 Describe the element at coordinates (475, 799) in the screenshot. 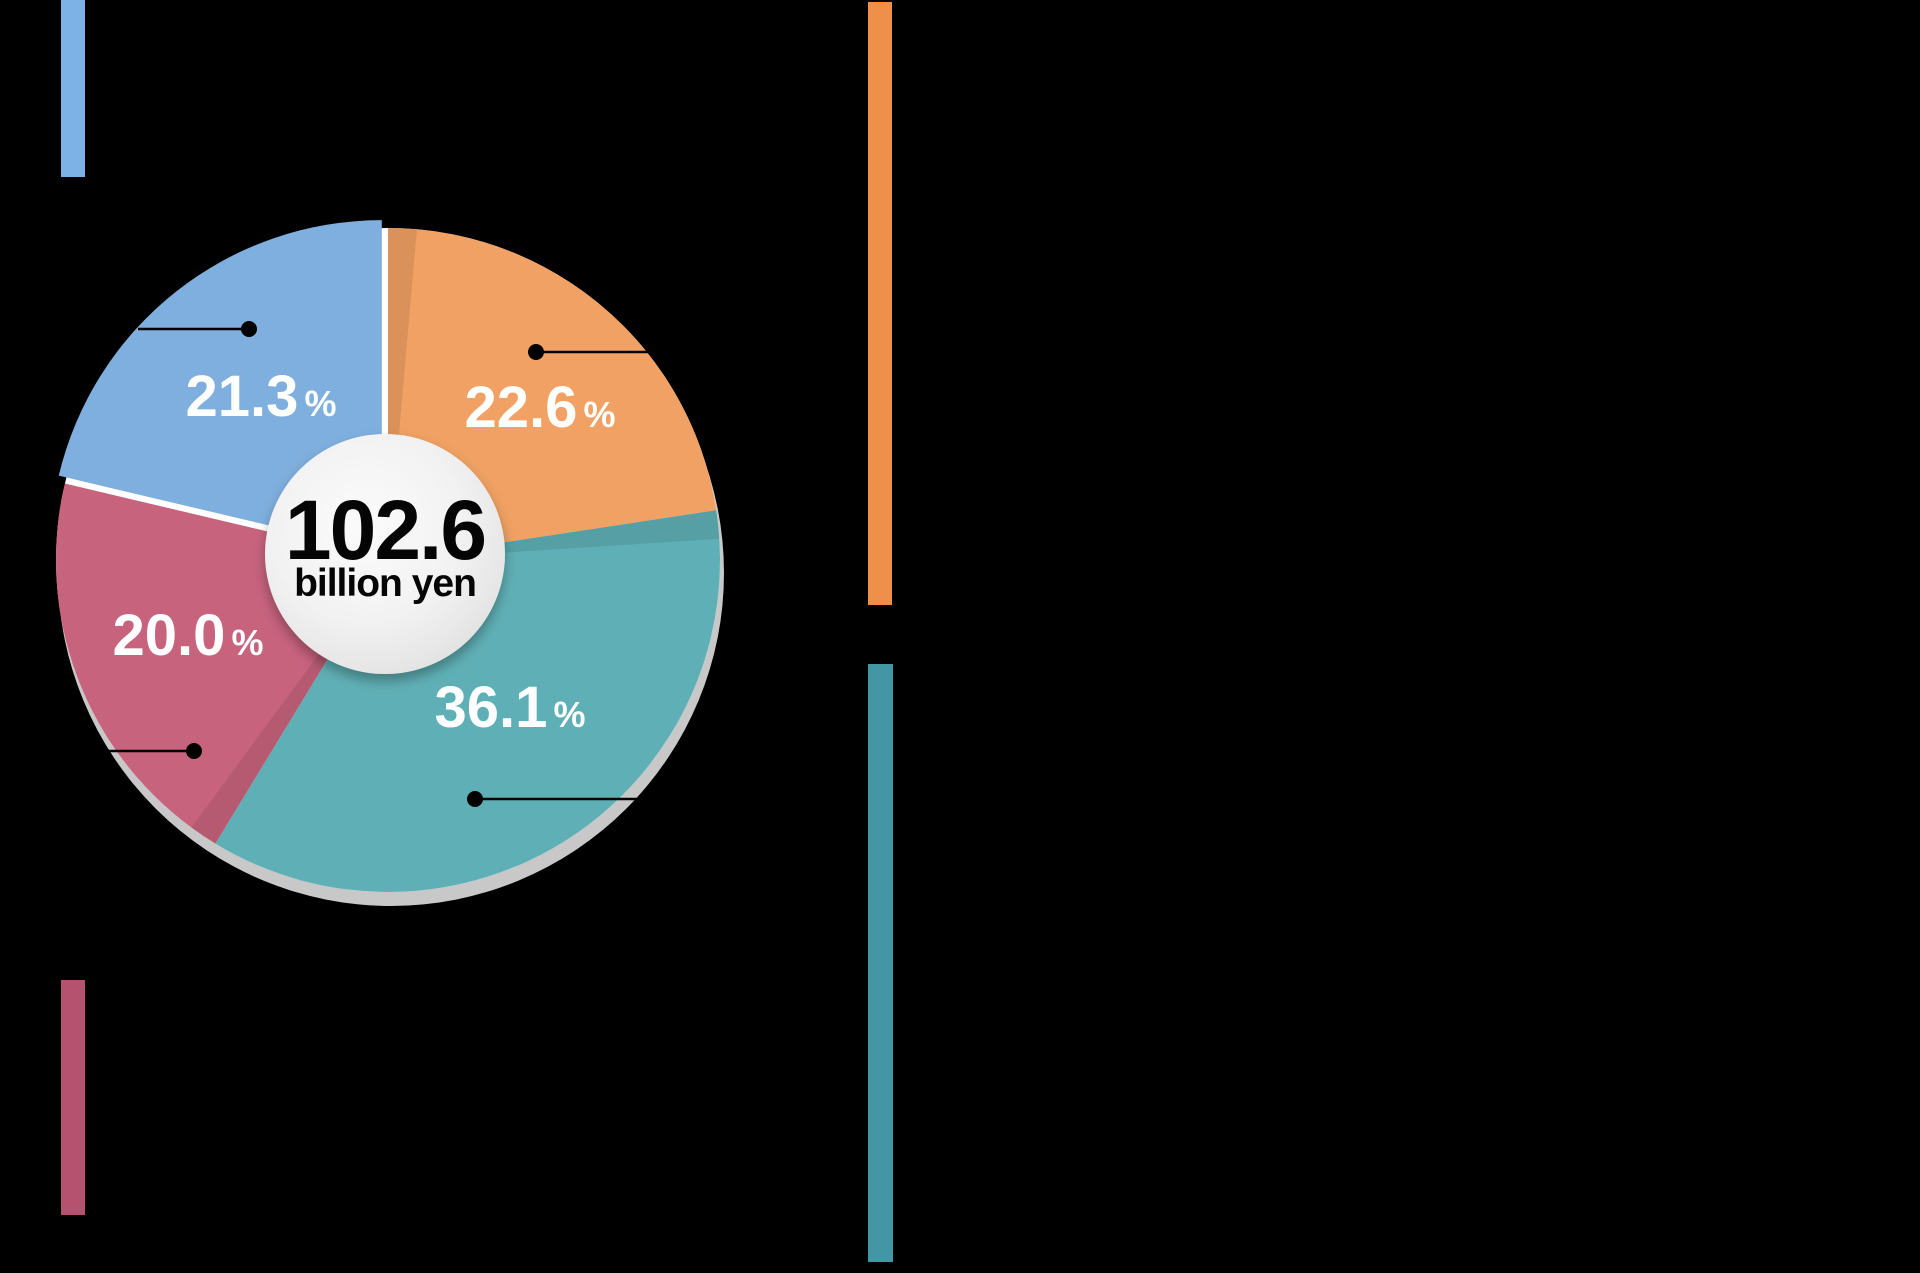

I see `callout-dot-teal` at that location.